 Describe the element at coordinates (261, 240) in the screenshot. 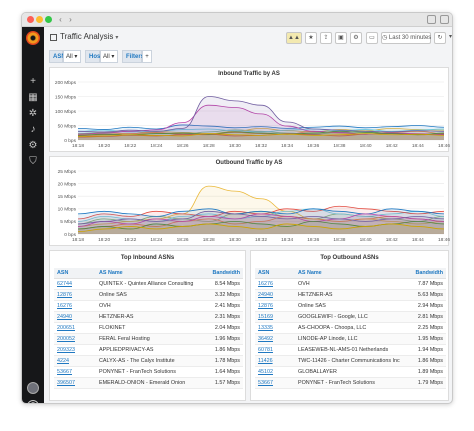

I see `x-tick-label: 18:32` at that location.